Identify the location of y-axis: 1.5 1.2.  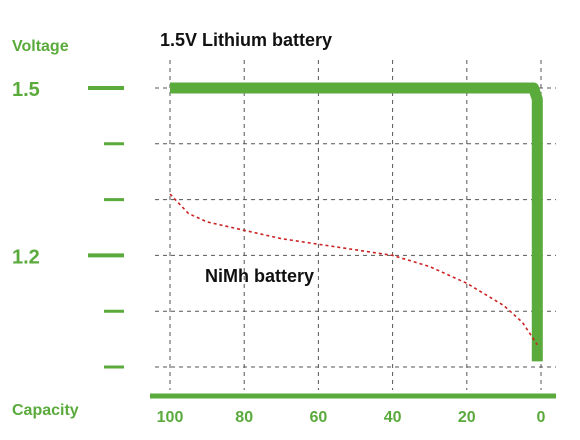
(68, 224).